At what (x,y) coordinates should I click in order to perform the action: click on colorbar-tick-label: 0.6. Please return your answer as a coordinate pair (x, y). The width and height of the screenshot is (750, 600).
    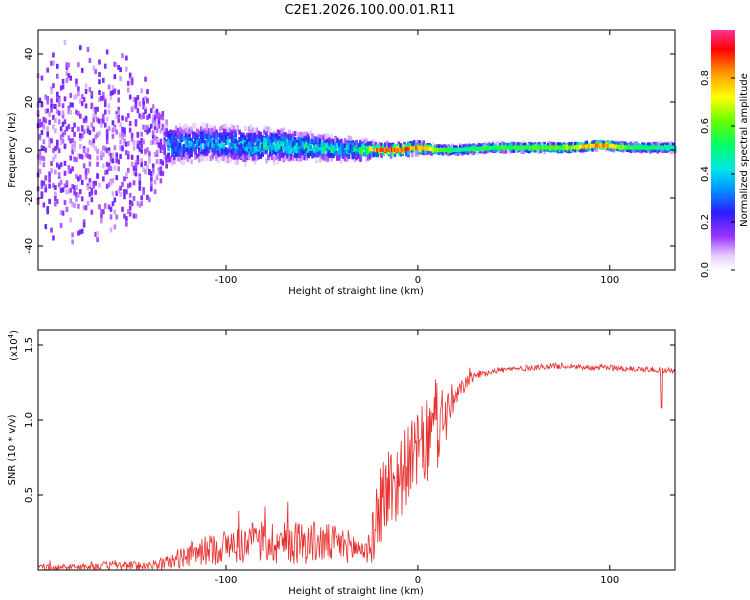
    Looking at the image, I should click on (705, 126).